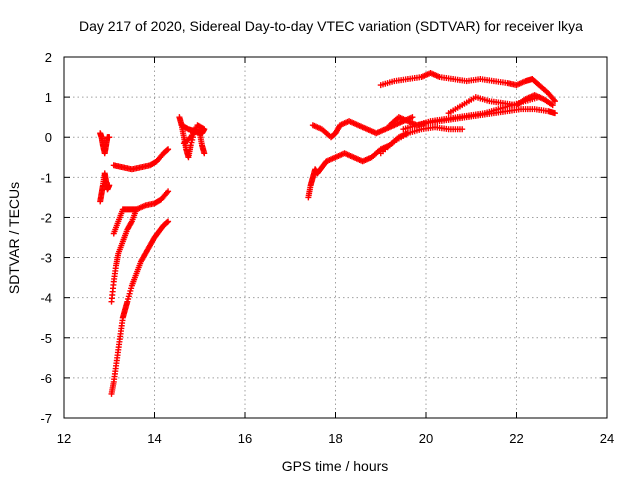 Image resolution: width=640 pixels, height=480 pixels. What do you see at coordinates (14, 238) in the screenshot?
I see `y-axis-label: SDTVAR / TECUs` at bounding box center [14, 238].